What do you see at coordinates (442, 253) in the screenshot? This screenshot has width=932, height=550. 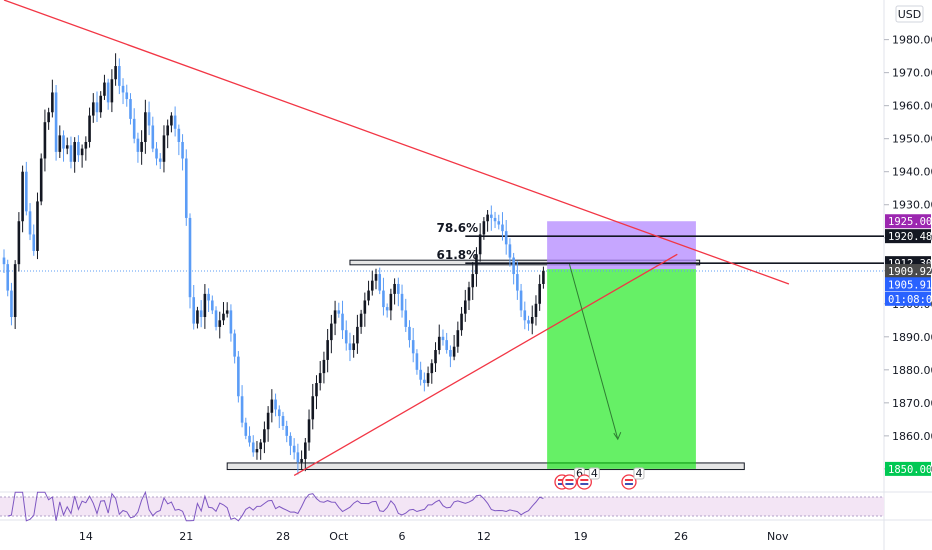 I see `horizontal-levels` at bounding box center [442, 253].